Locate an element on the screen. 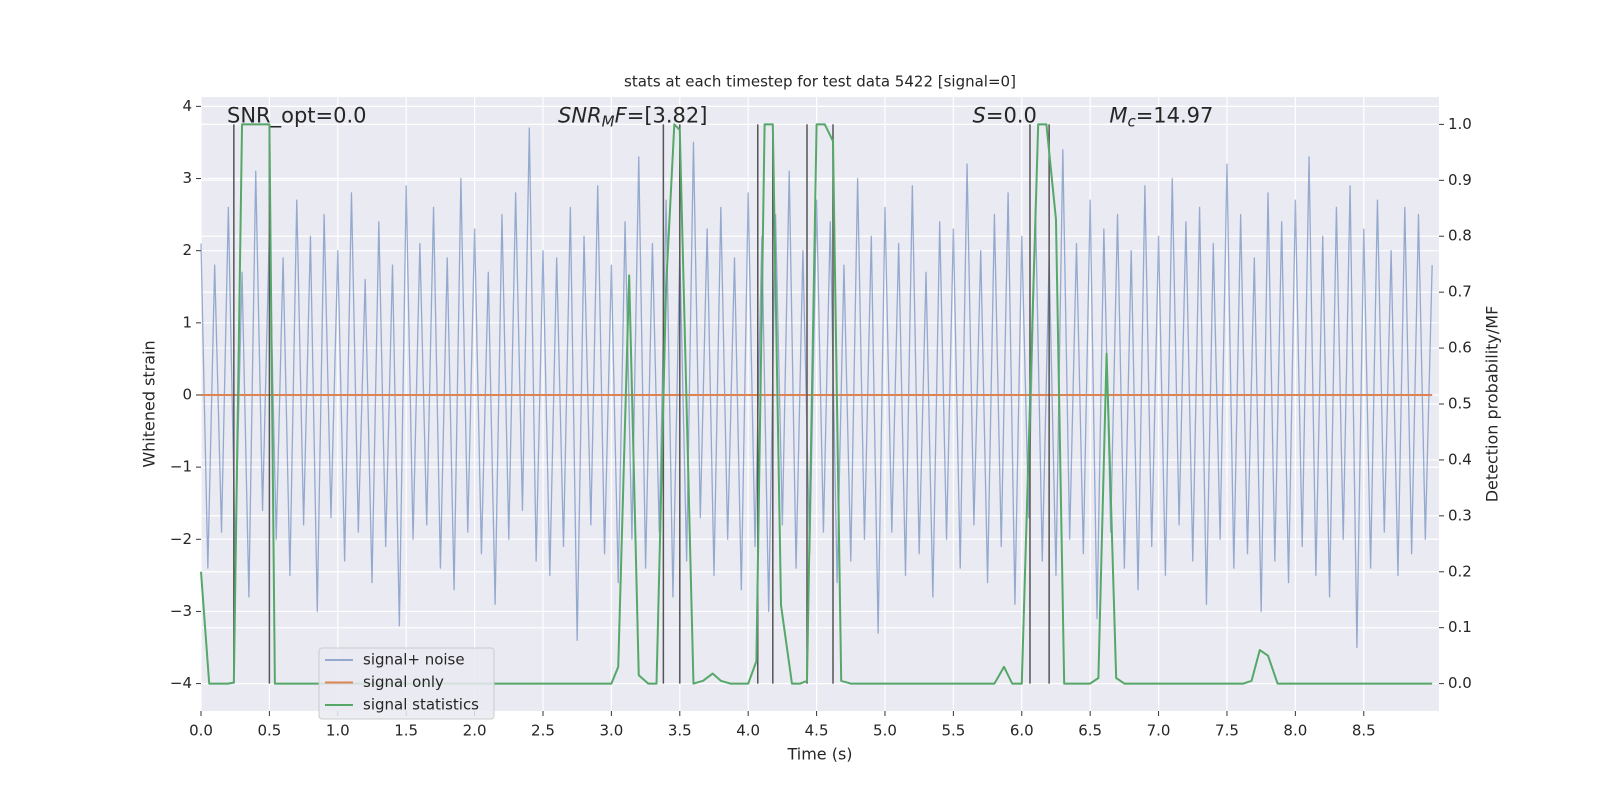  legend-label: signal statistics is located at coordinates (421, 705).